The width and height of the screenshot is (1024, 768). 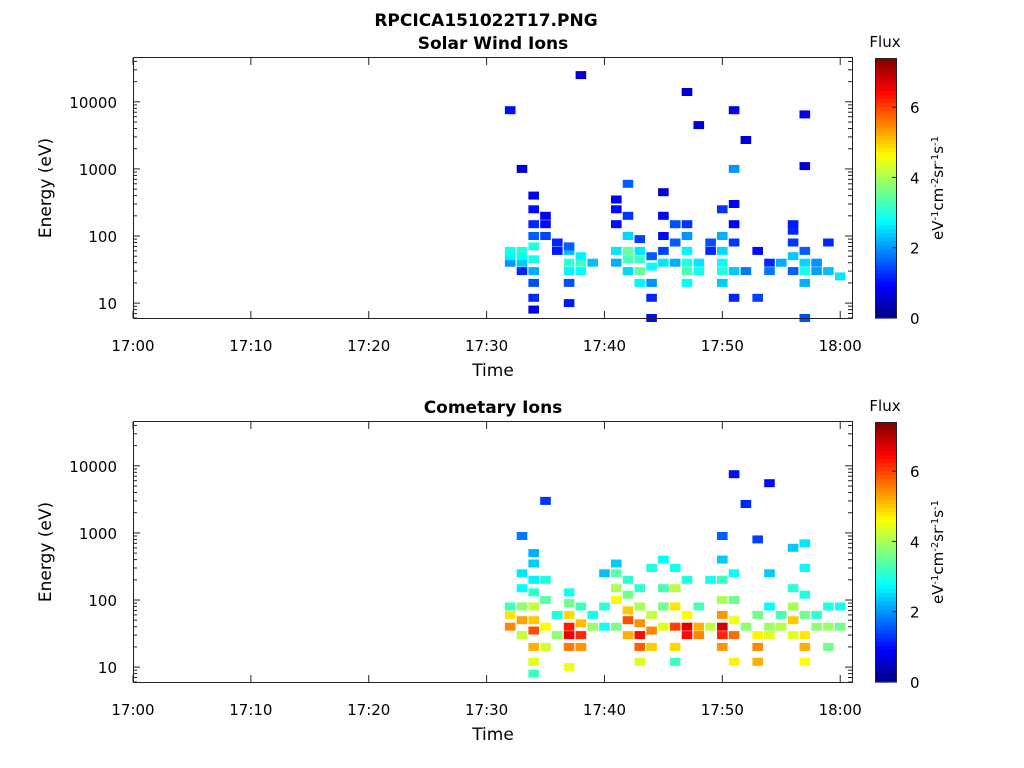 I want to click on x-tick-label: 17:00, so click(x=132, y=346).